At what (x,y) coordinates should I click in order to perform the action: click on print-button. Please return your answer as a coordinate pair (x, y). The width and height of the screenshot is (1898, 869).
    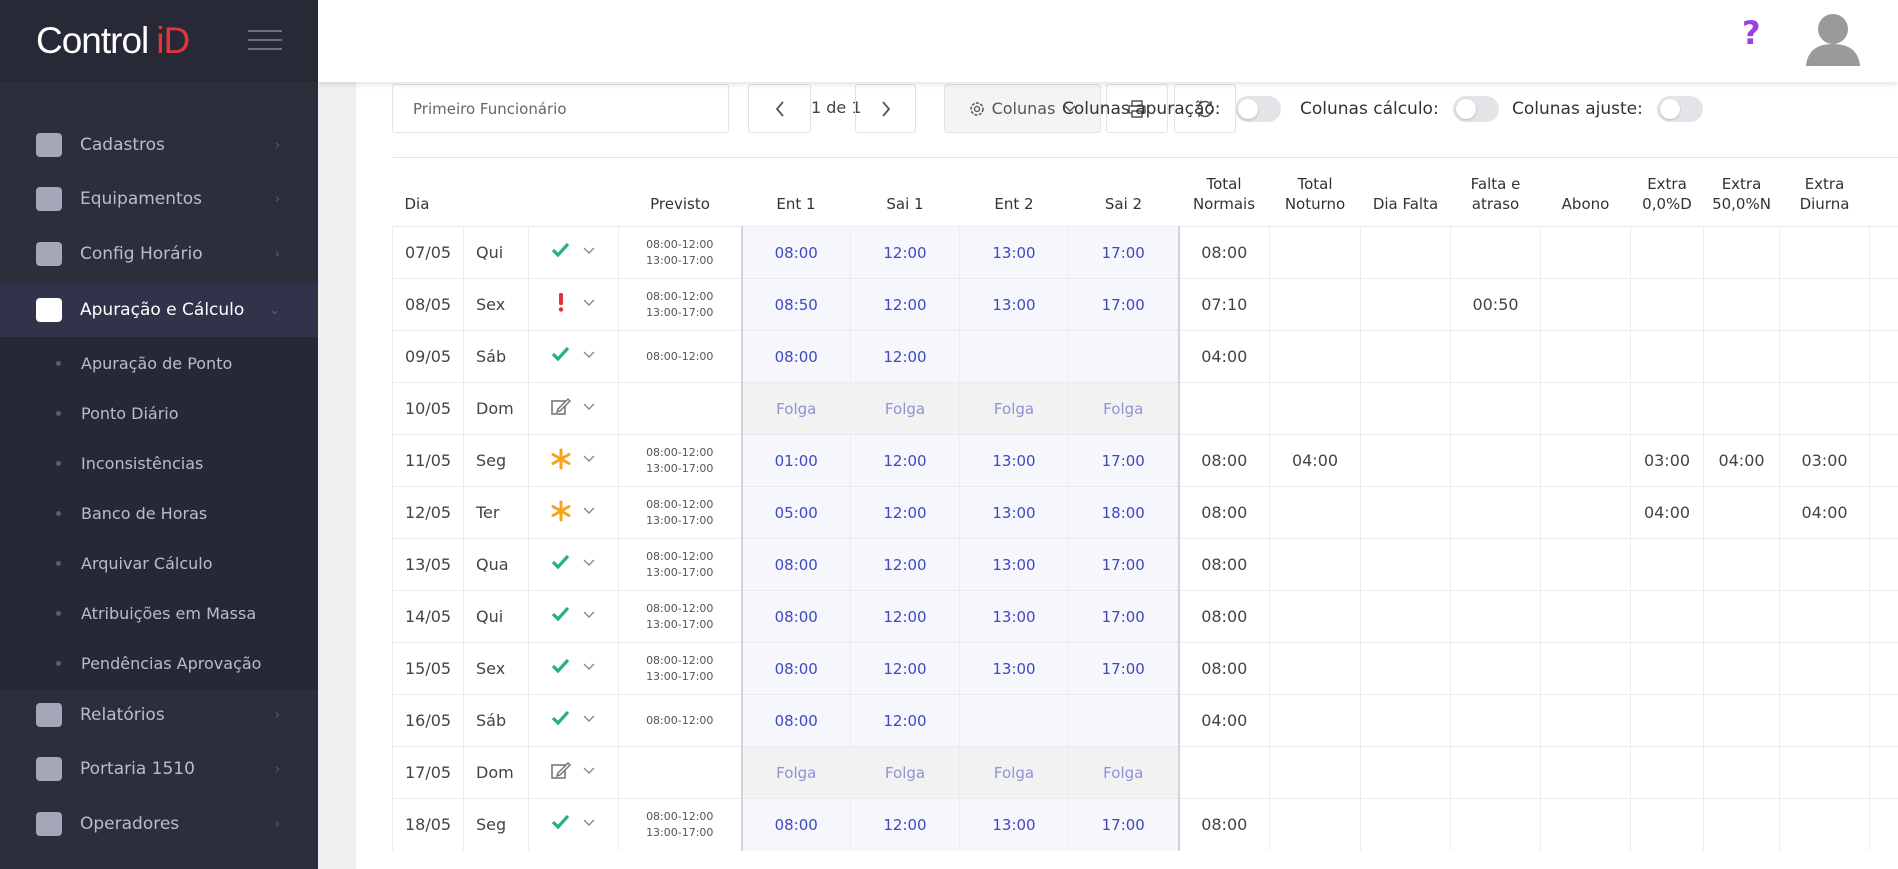
    Looking at the image, I should click on (1137, 108).